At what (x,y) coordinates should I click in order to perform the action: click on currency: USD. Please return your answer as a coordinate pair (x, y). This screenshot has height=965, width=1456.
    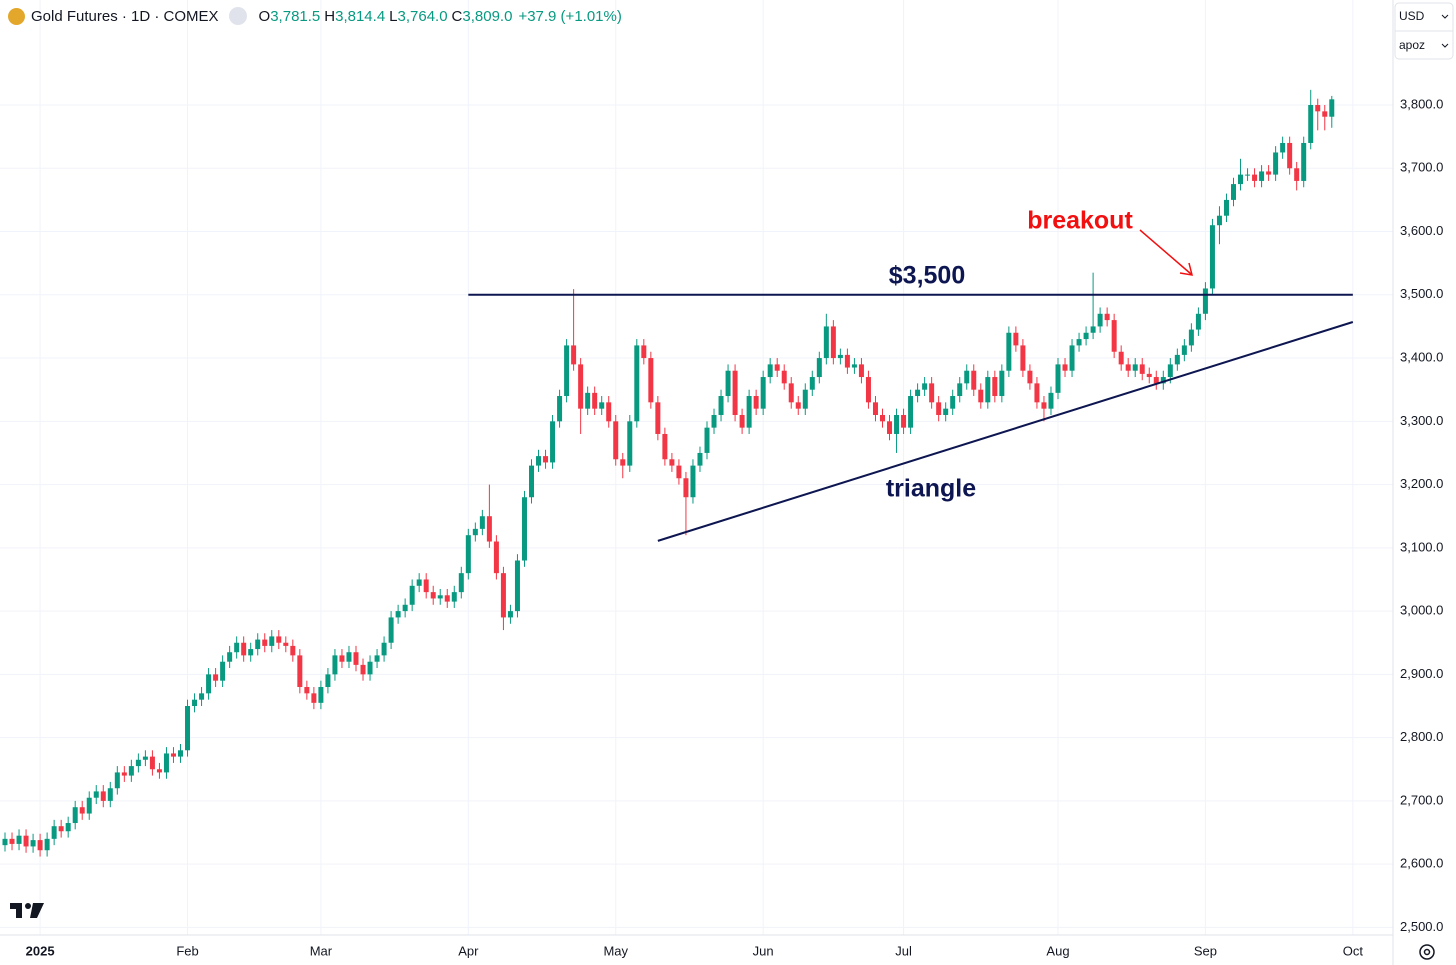
    Looking at the image, I should click on (1412, 16).